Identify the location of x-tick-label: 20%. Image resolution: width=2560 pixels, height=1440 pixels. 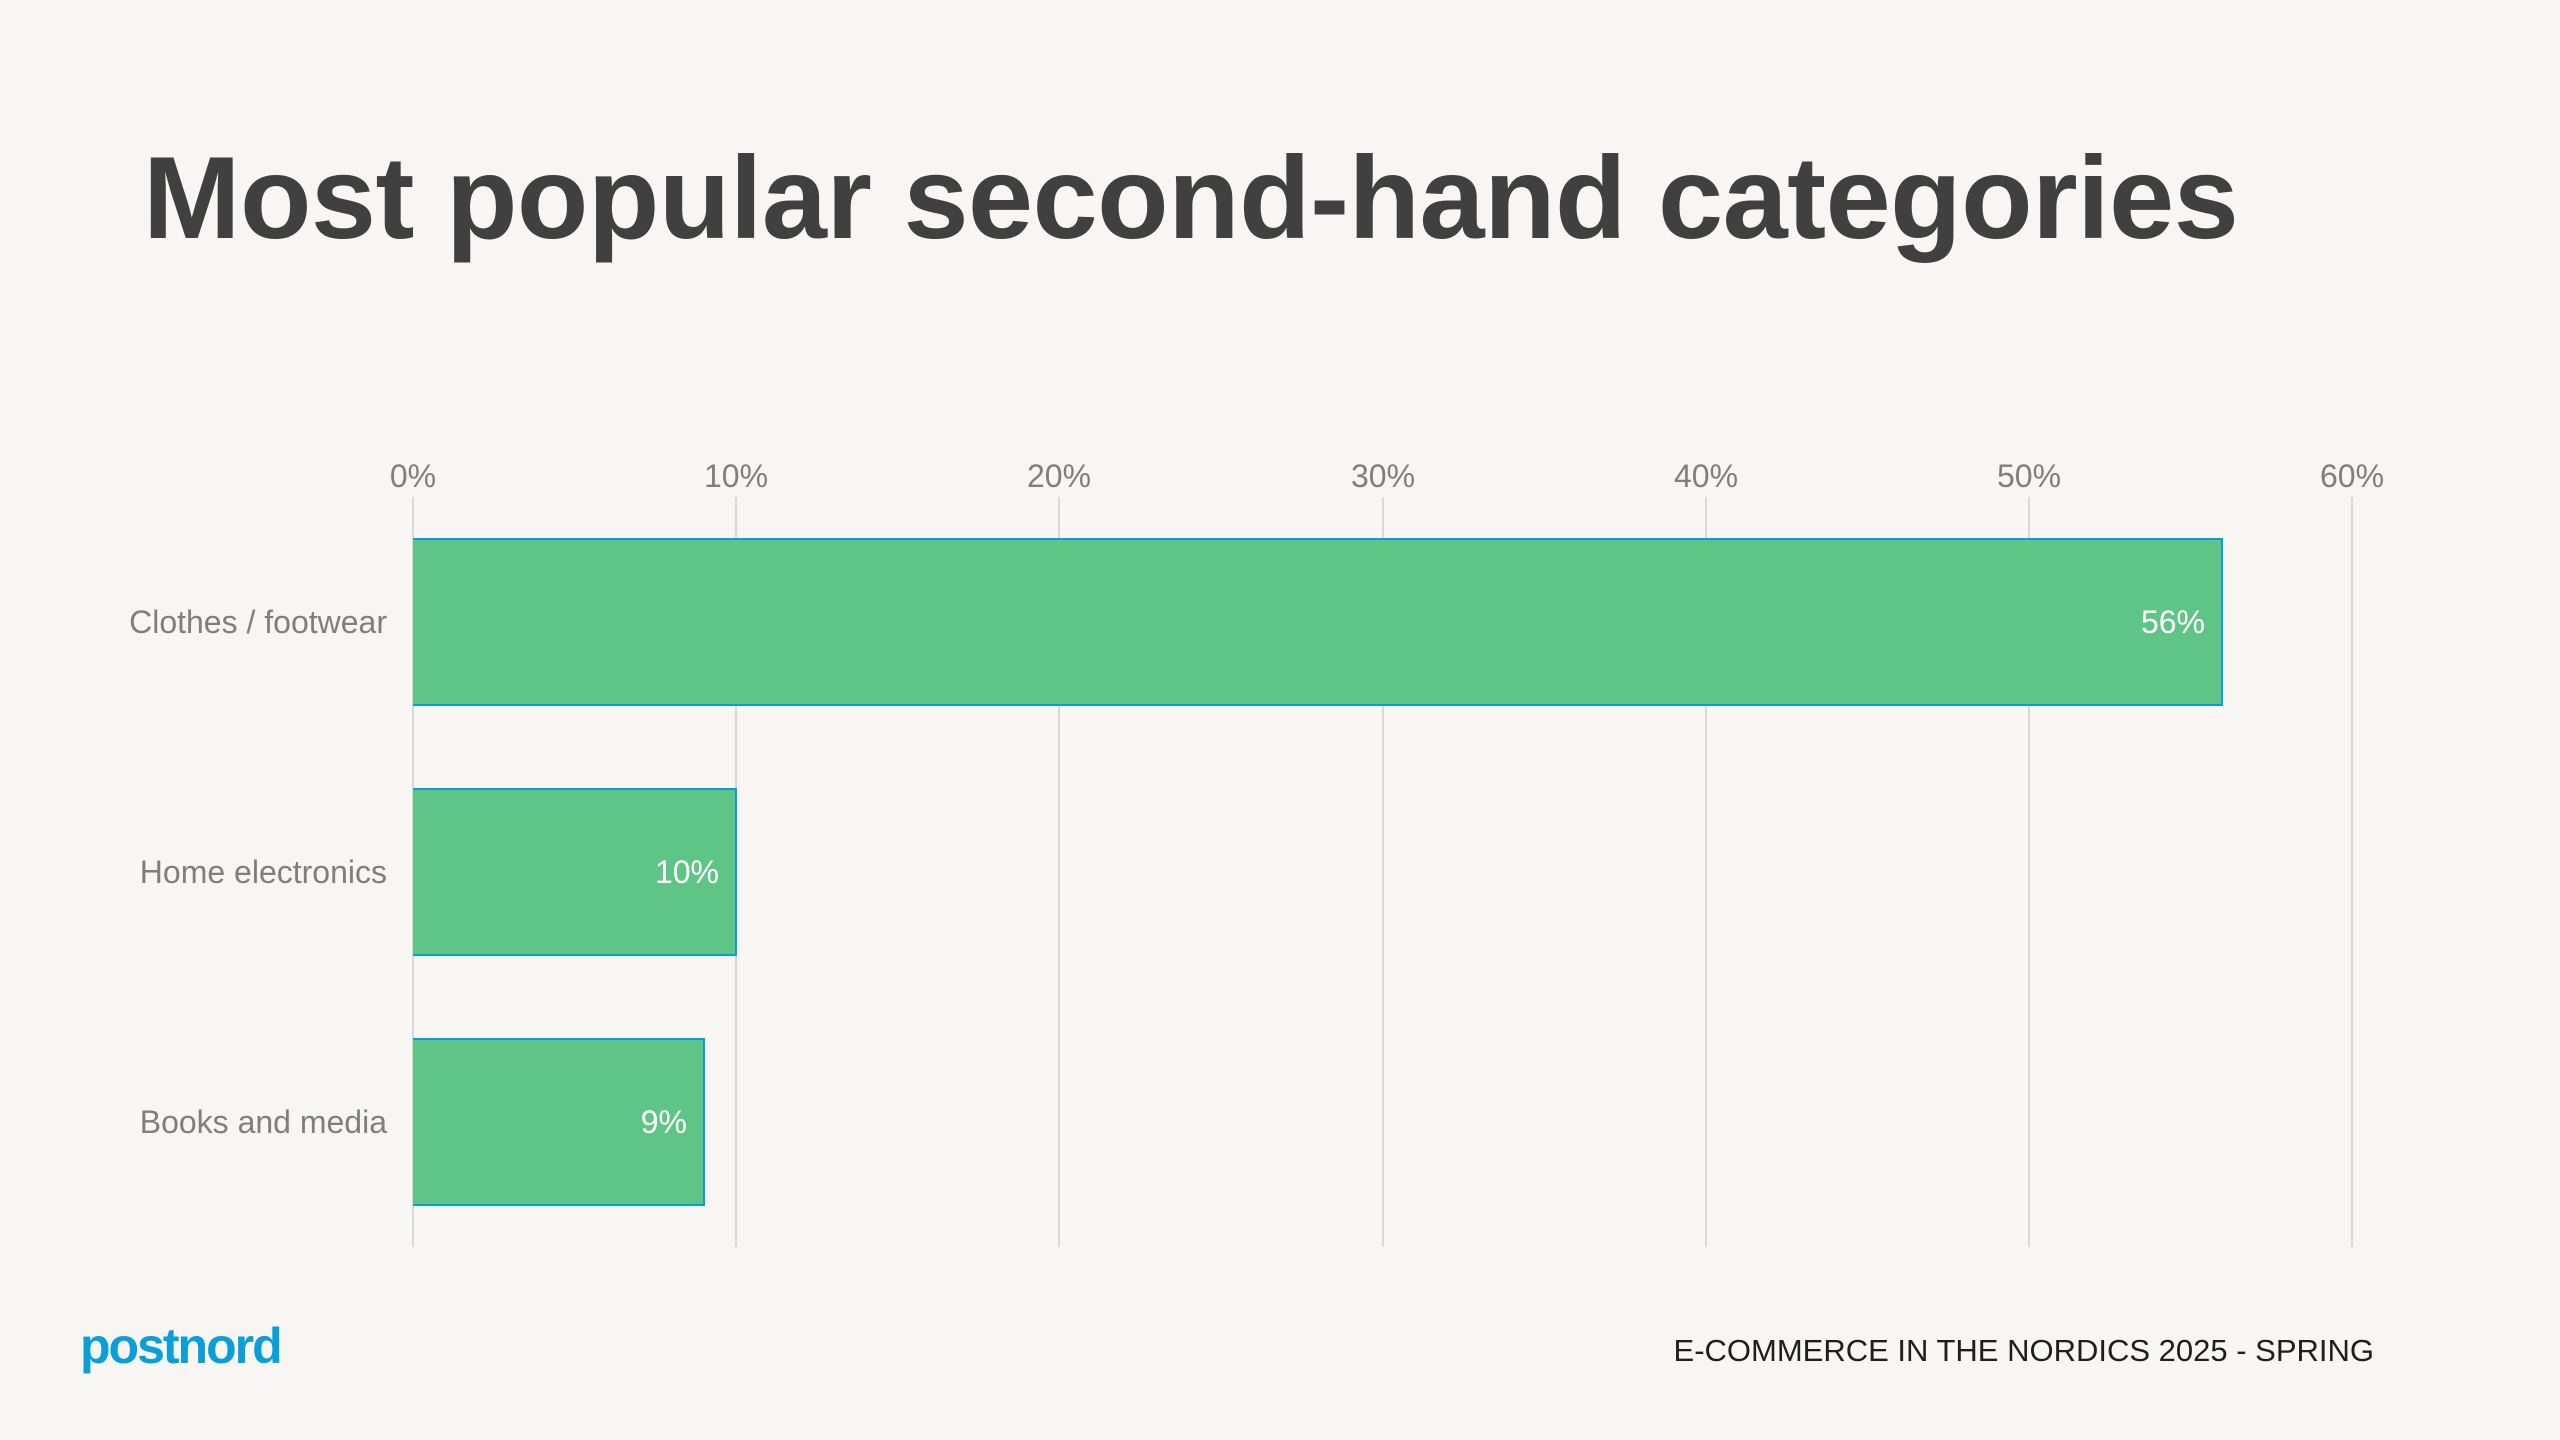
(1059, 476).